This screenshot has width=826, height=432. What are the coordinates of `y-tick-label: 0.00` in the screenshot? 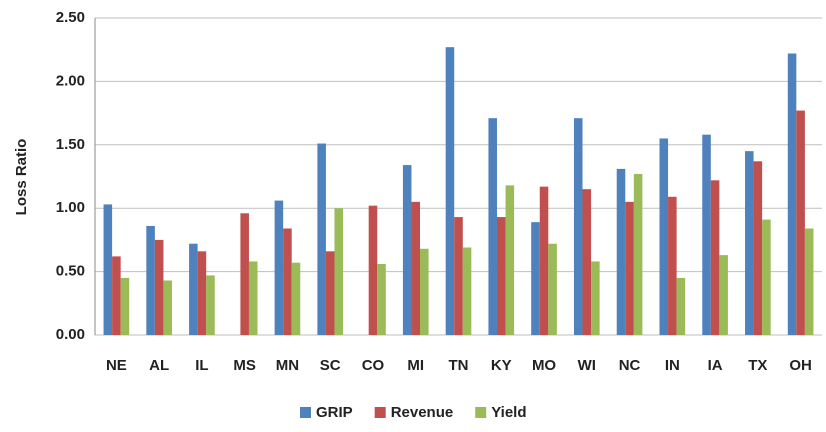 It's located at (70, 334).